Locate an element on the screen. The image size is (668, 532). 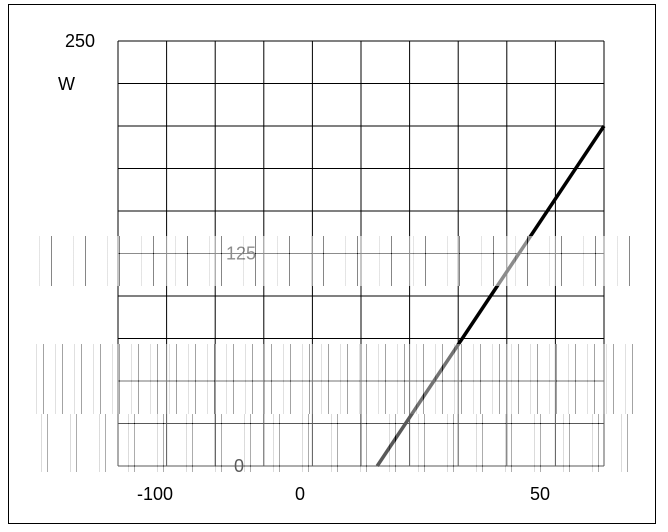
y-axis-unit-label: W is located at coordinates (66, 84).